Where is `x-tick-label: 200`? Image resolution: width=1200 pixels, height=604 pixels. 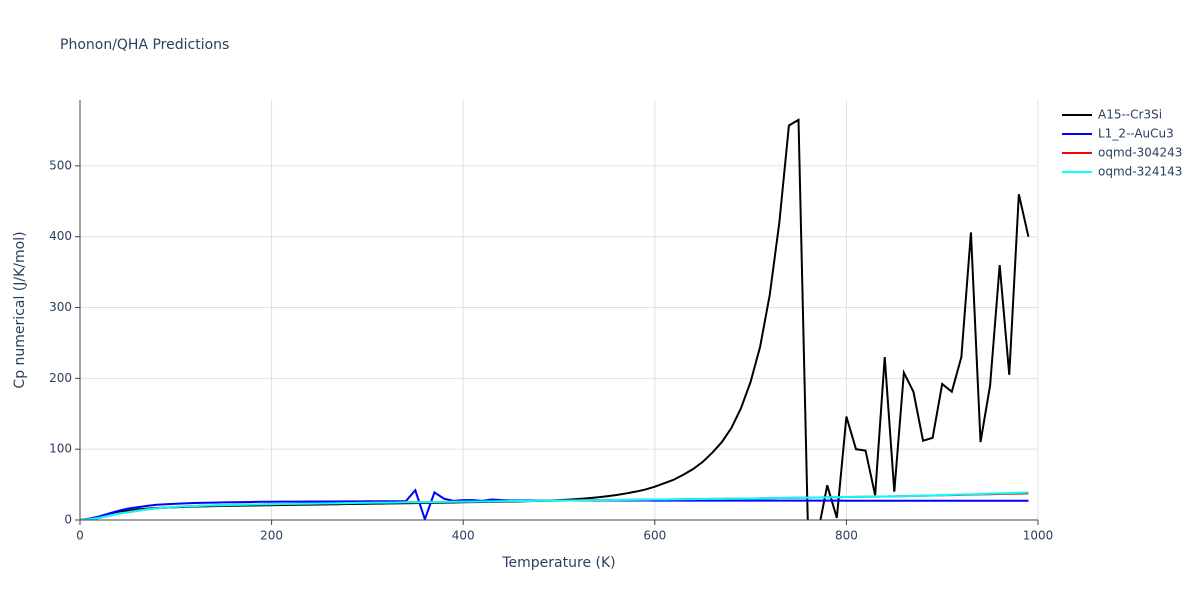
x-tick-label: 200 is located at coordinates (271, 536).